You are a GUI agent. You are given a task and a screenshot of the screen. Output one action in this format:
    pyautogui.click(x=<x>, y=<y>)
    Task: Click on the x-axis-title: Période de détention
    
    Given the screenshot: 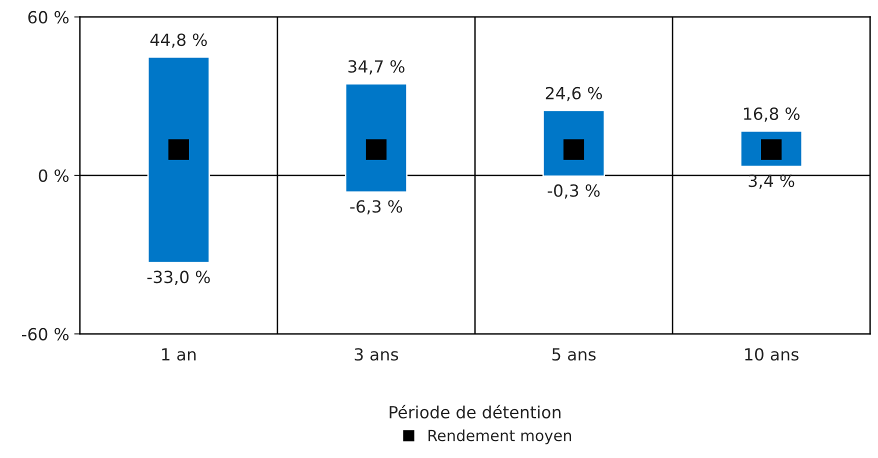 What is the action you would take?
    pyautogui.click(x=475, y=411)
    